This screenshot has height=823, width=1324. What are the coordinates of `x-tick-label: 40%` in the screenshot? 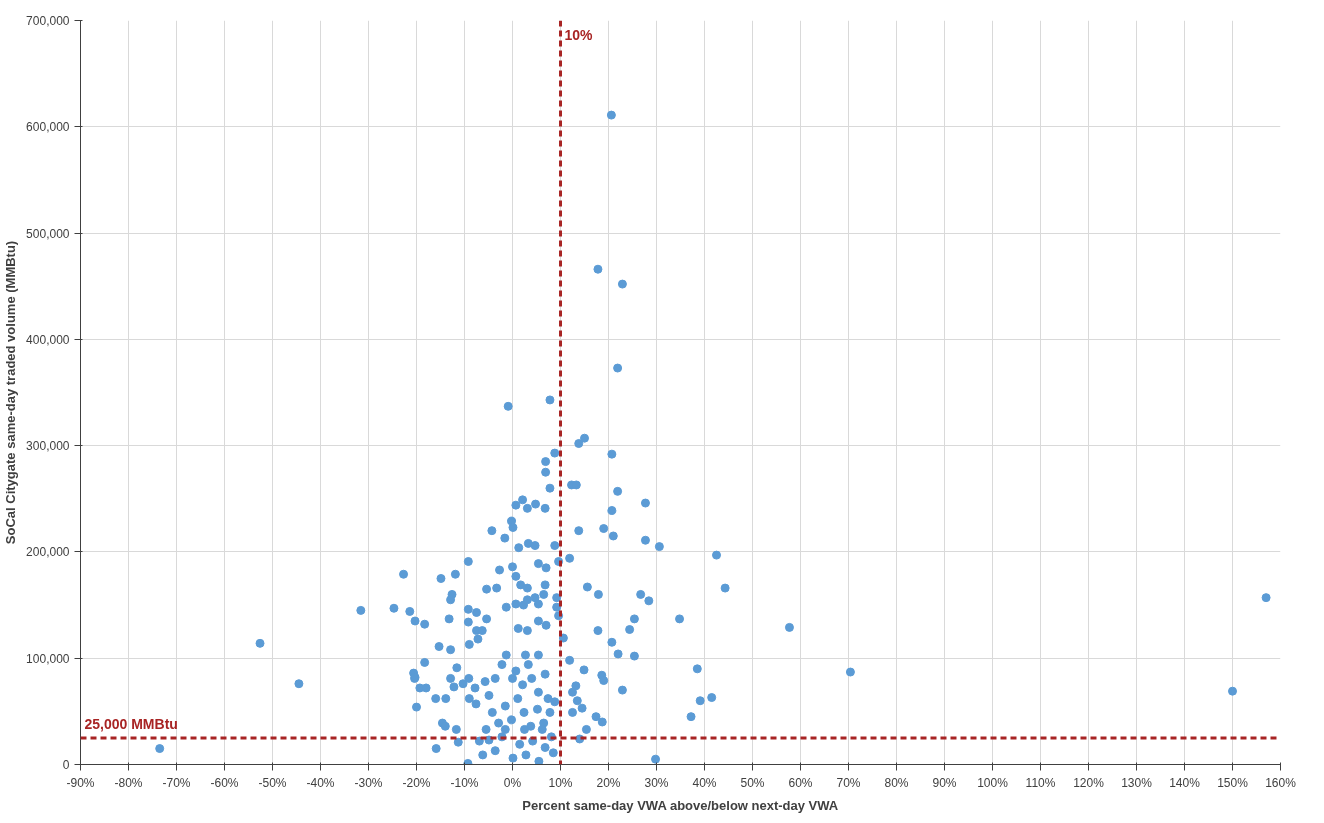 It's located at (704, 782).